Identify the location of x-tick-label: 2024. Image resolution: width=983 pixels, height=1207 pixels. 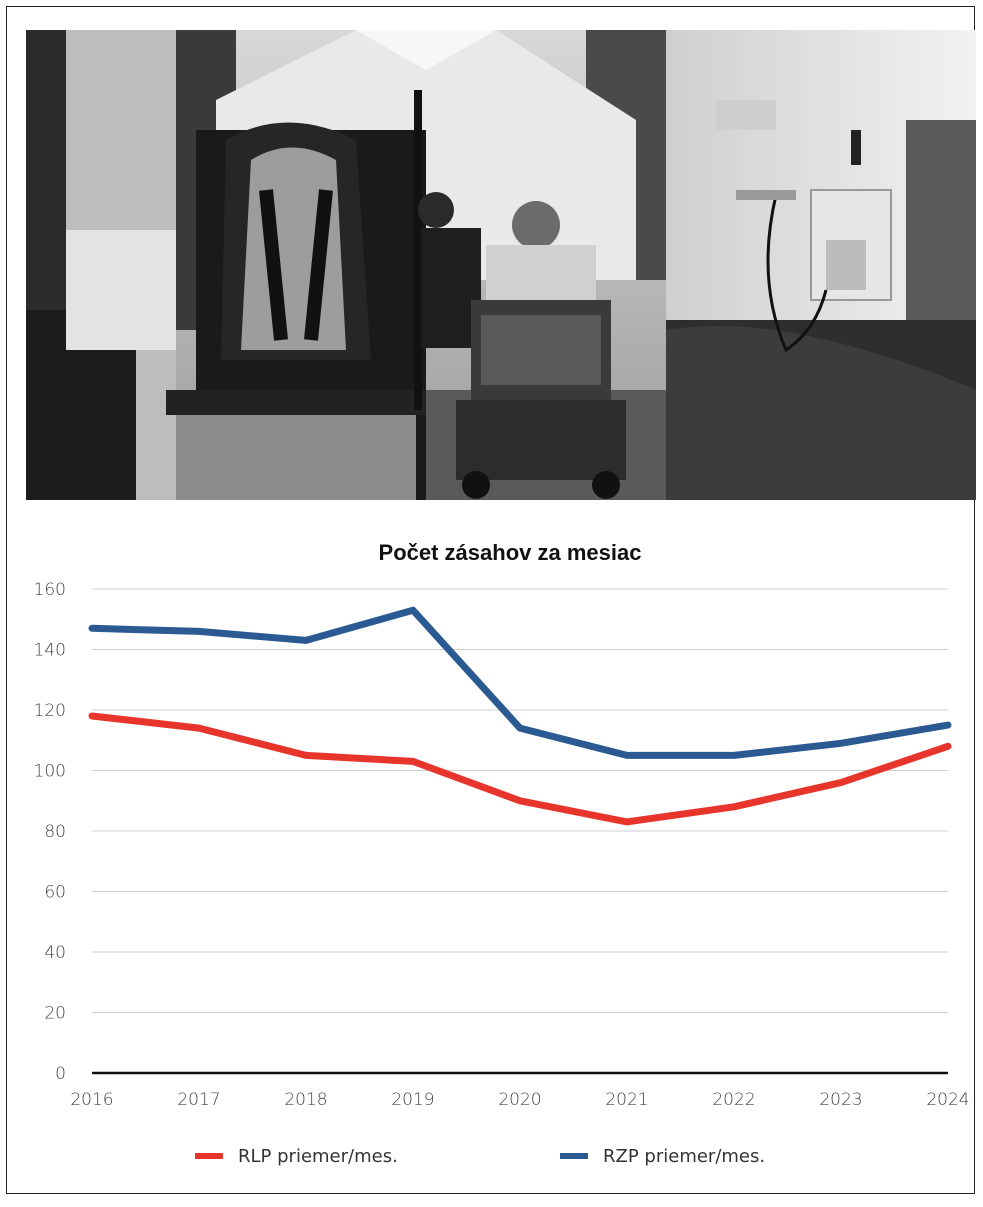
(947, 1100).